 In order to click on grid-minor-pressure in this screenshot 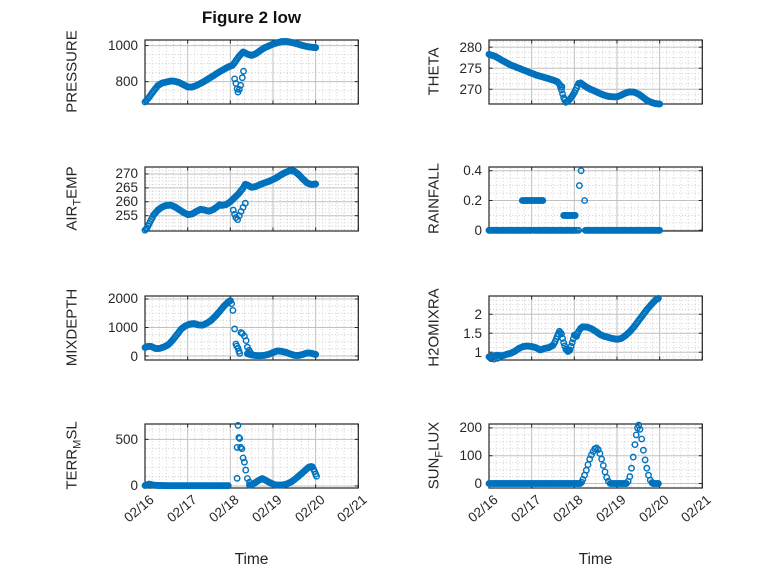, I will do `click(252, 72)`.